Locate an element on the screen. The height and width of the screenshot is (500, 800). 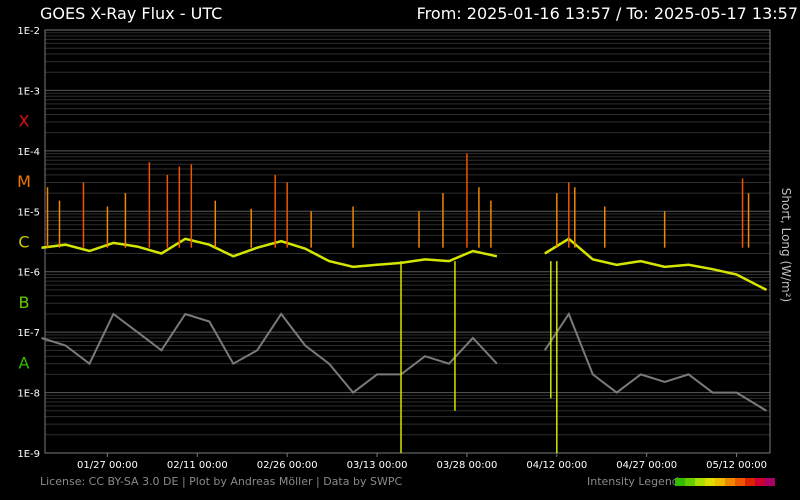
flare-class-C: C is located at coordinates (23, 242).